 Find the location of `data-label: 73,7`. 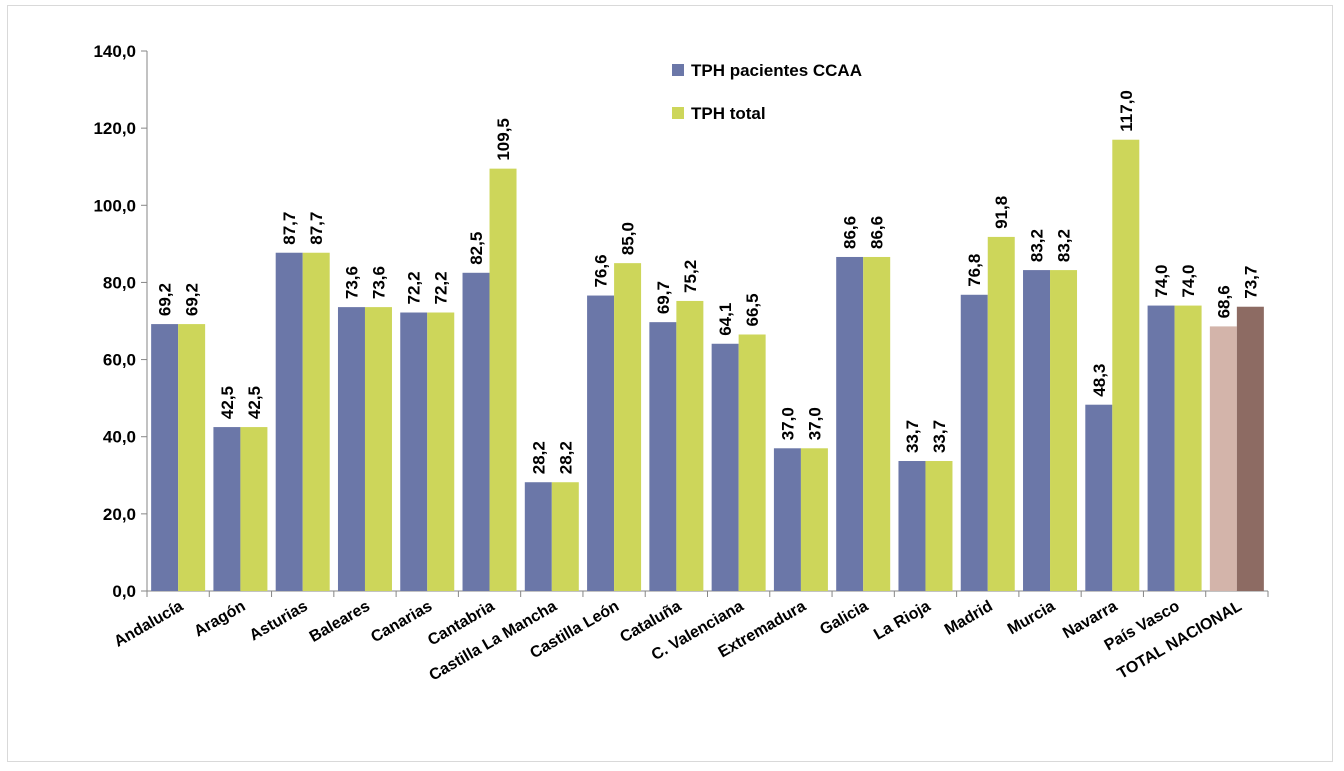

data-label: 73,7 is located at coordinates (1250, 282).